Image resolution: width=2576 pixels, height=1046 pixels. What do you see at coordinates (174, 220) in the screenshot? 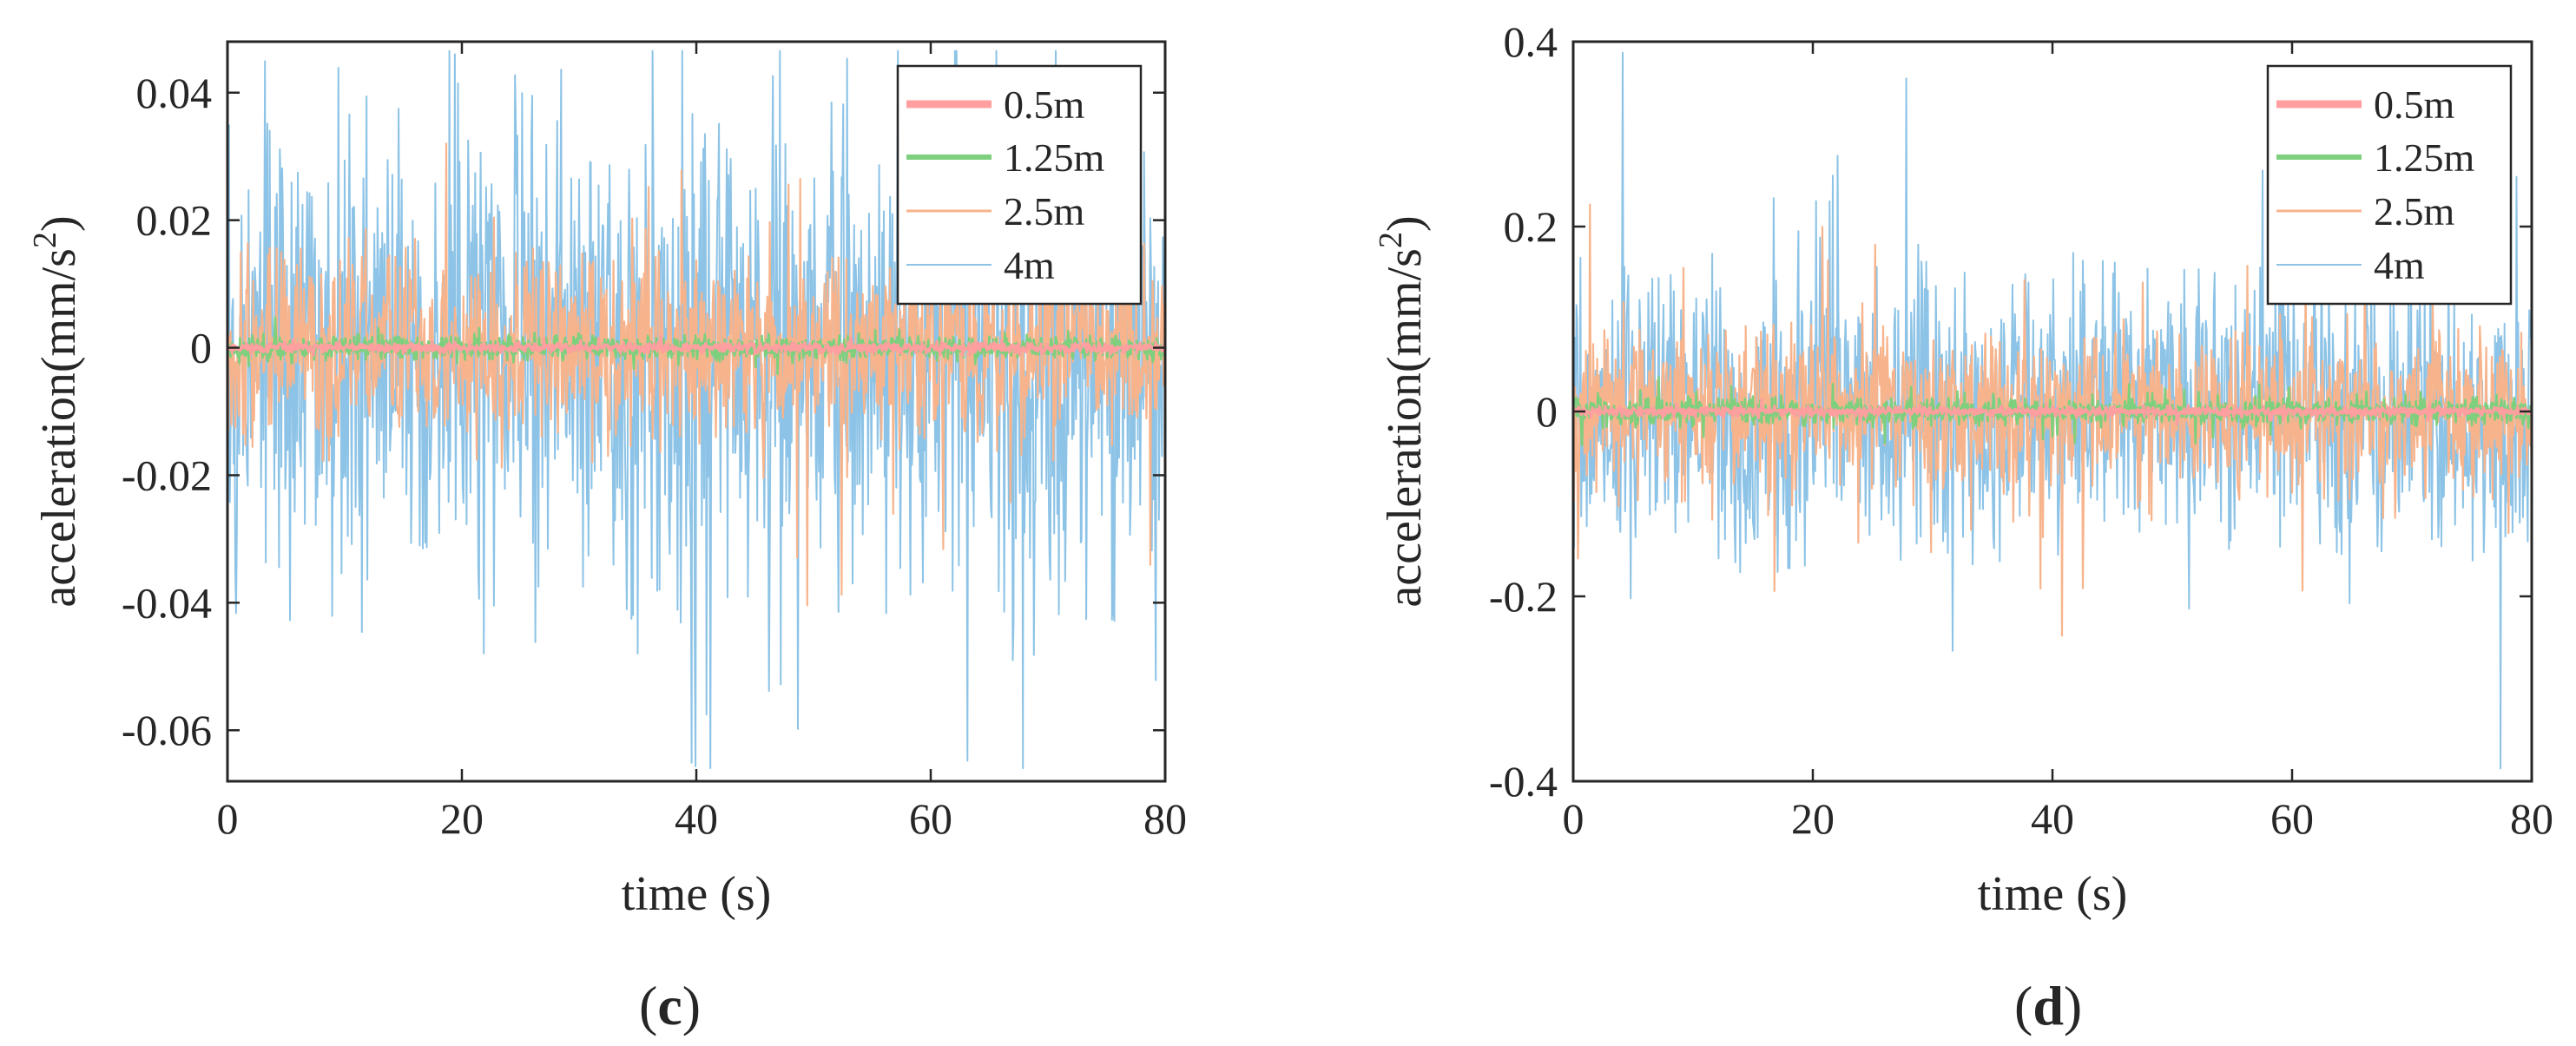
I see `y-tick-label: 0.02` at bounding box center [174, 220].